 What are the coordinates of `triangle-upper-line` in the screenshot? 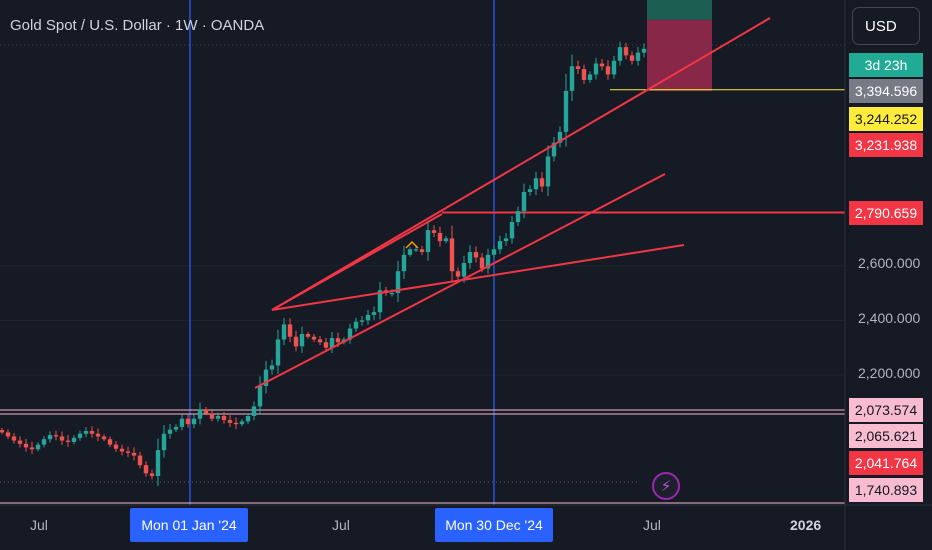 It's located at (357, 262).